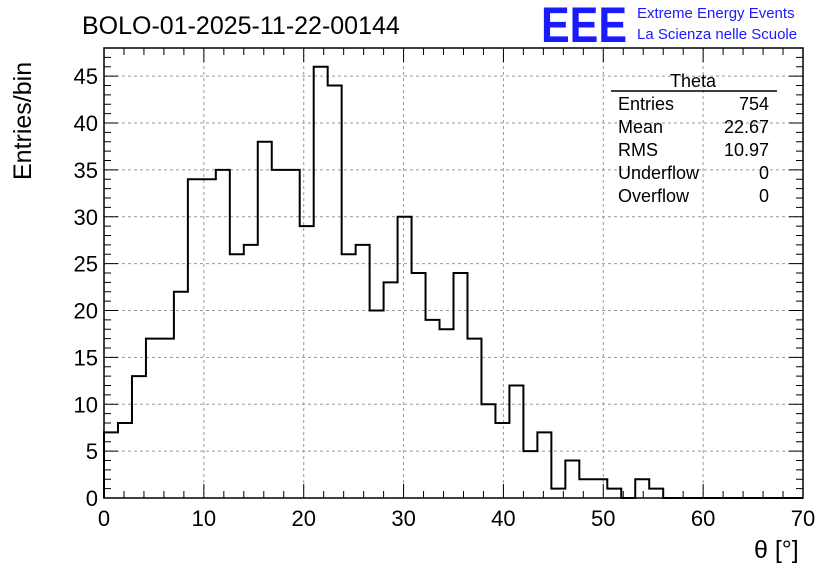  Describe the element at coordinates (603, 518) in the screenshot. I see `x-tick-label: 50` at that location.